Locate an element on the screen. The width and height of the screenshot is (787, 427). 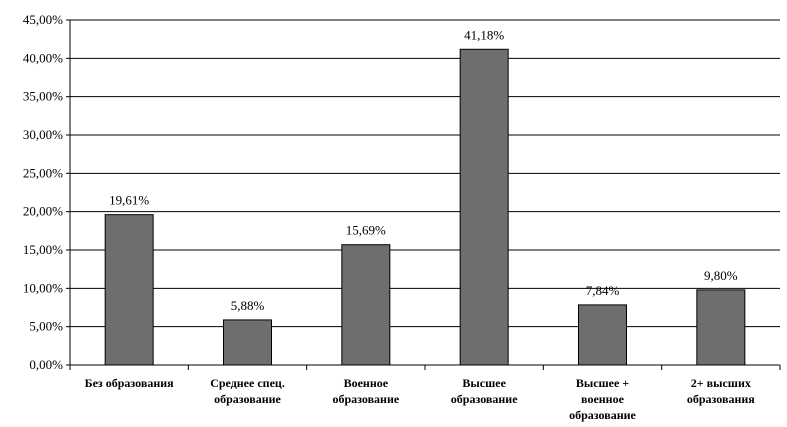
data-label: 41,18% is located at coordinates (484, 34).